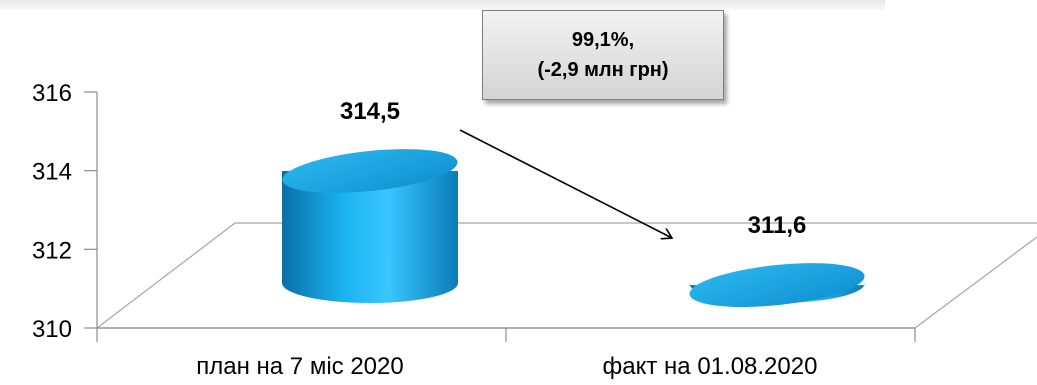 The width and height of the screenshot is (1037, 385). I want to click on y-tick-label: 314, so click(52, 172).